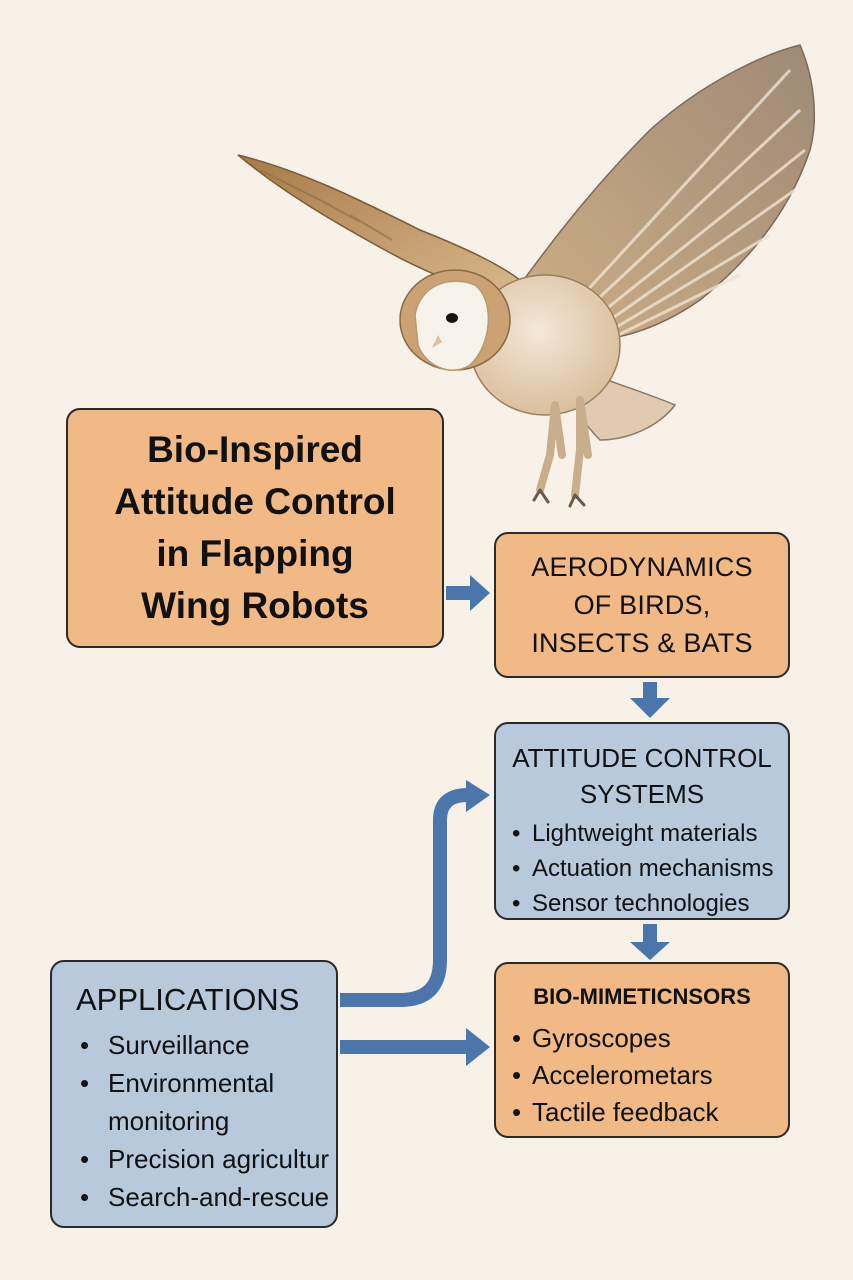 Image resolution: width=853 pixels, height=1280 pixels. I want to click on list-item: Accelerometars, so click(647, 1075).